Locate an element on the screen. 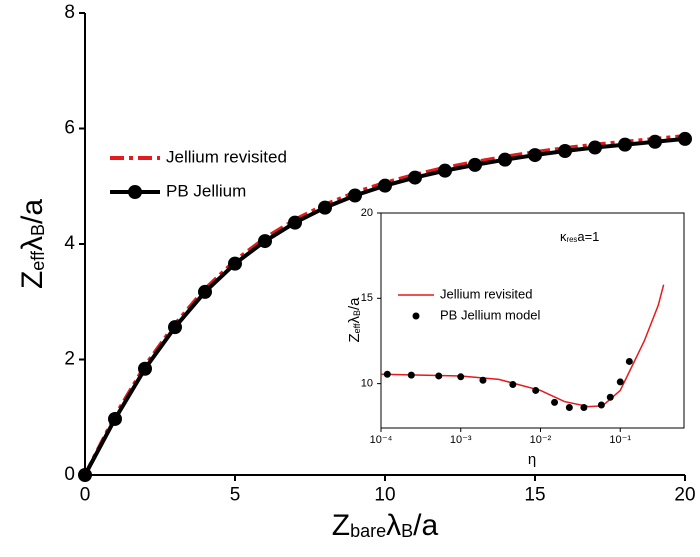  y-tick-label: 4 is located at coordinates (69, 243).